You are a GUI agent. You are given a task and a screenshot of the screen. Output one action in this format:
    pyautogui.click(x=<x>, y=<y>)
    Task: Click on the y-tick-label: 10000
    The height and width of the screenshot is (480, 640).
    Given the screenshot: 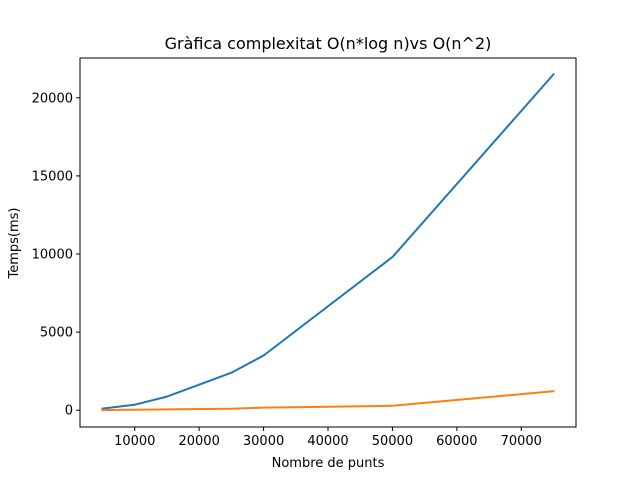 What is the action you would take?
    pyautogui.click(x=52, y=255)
    